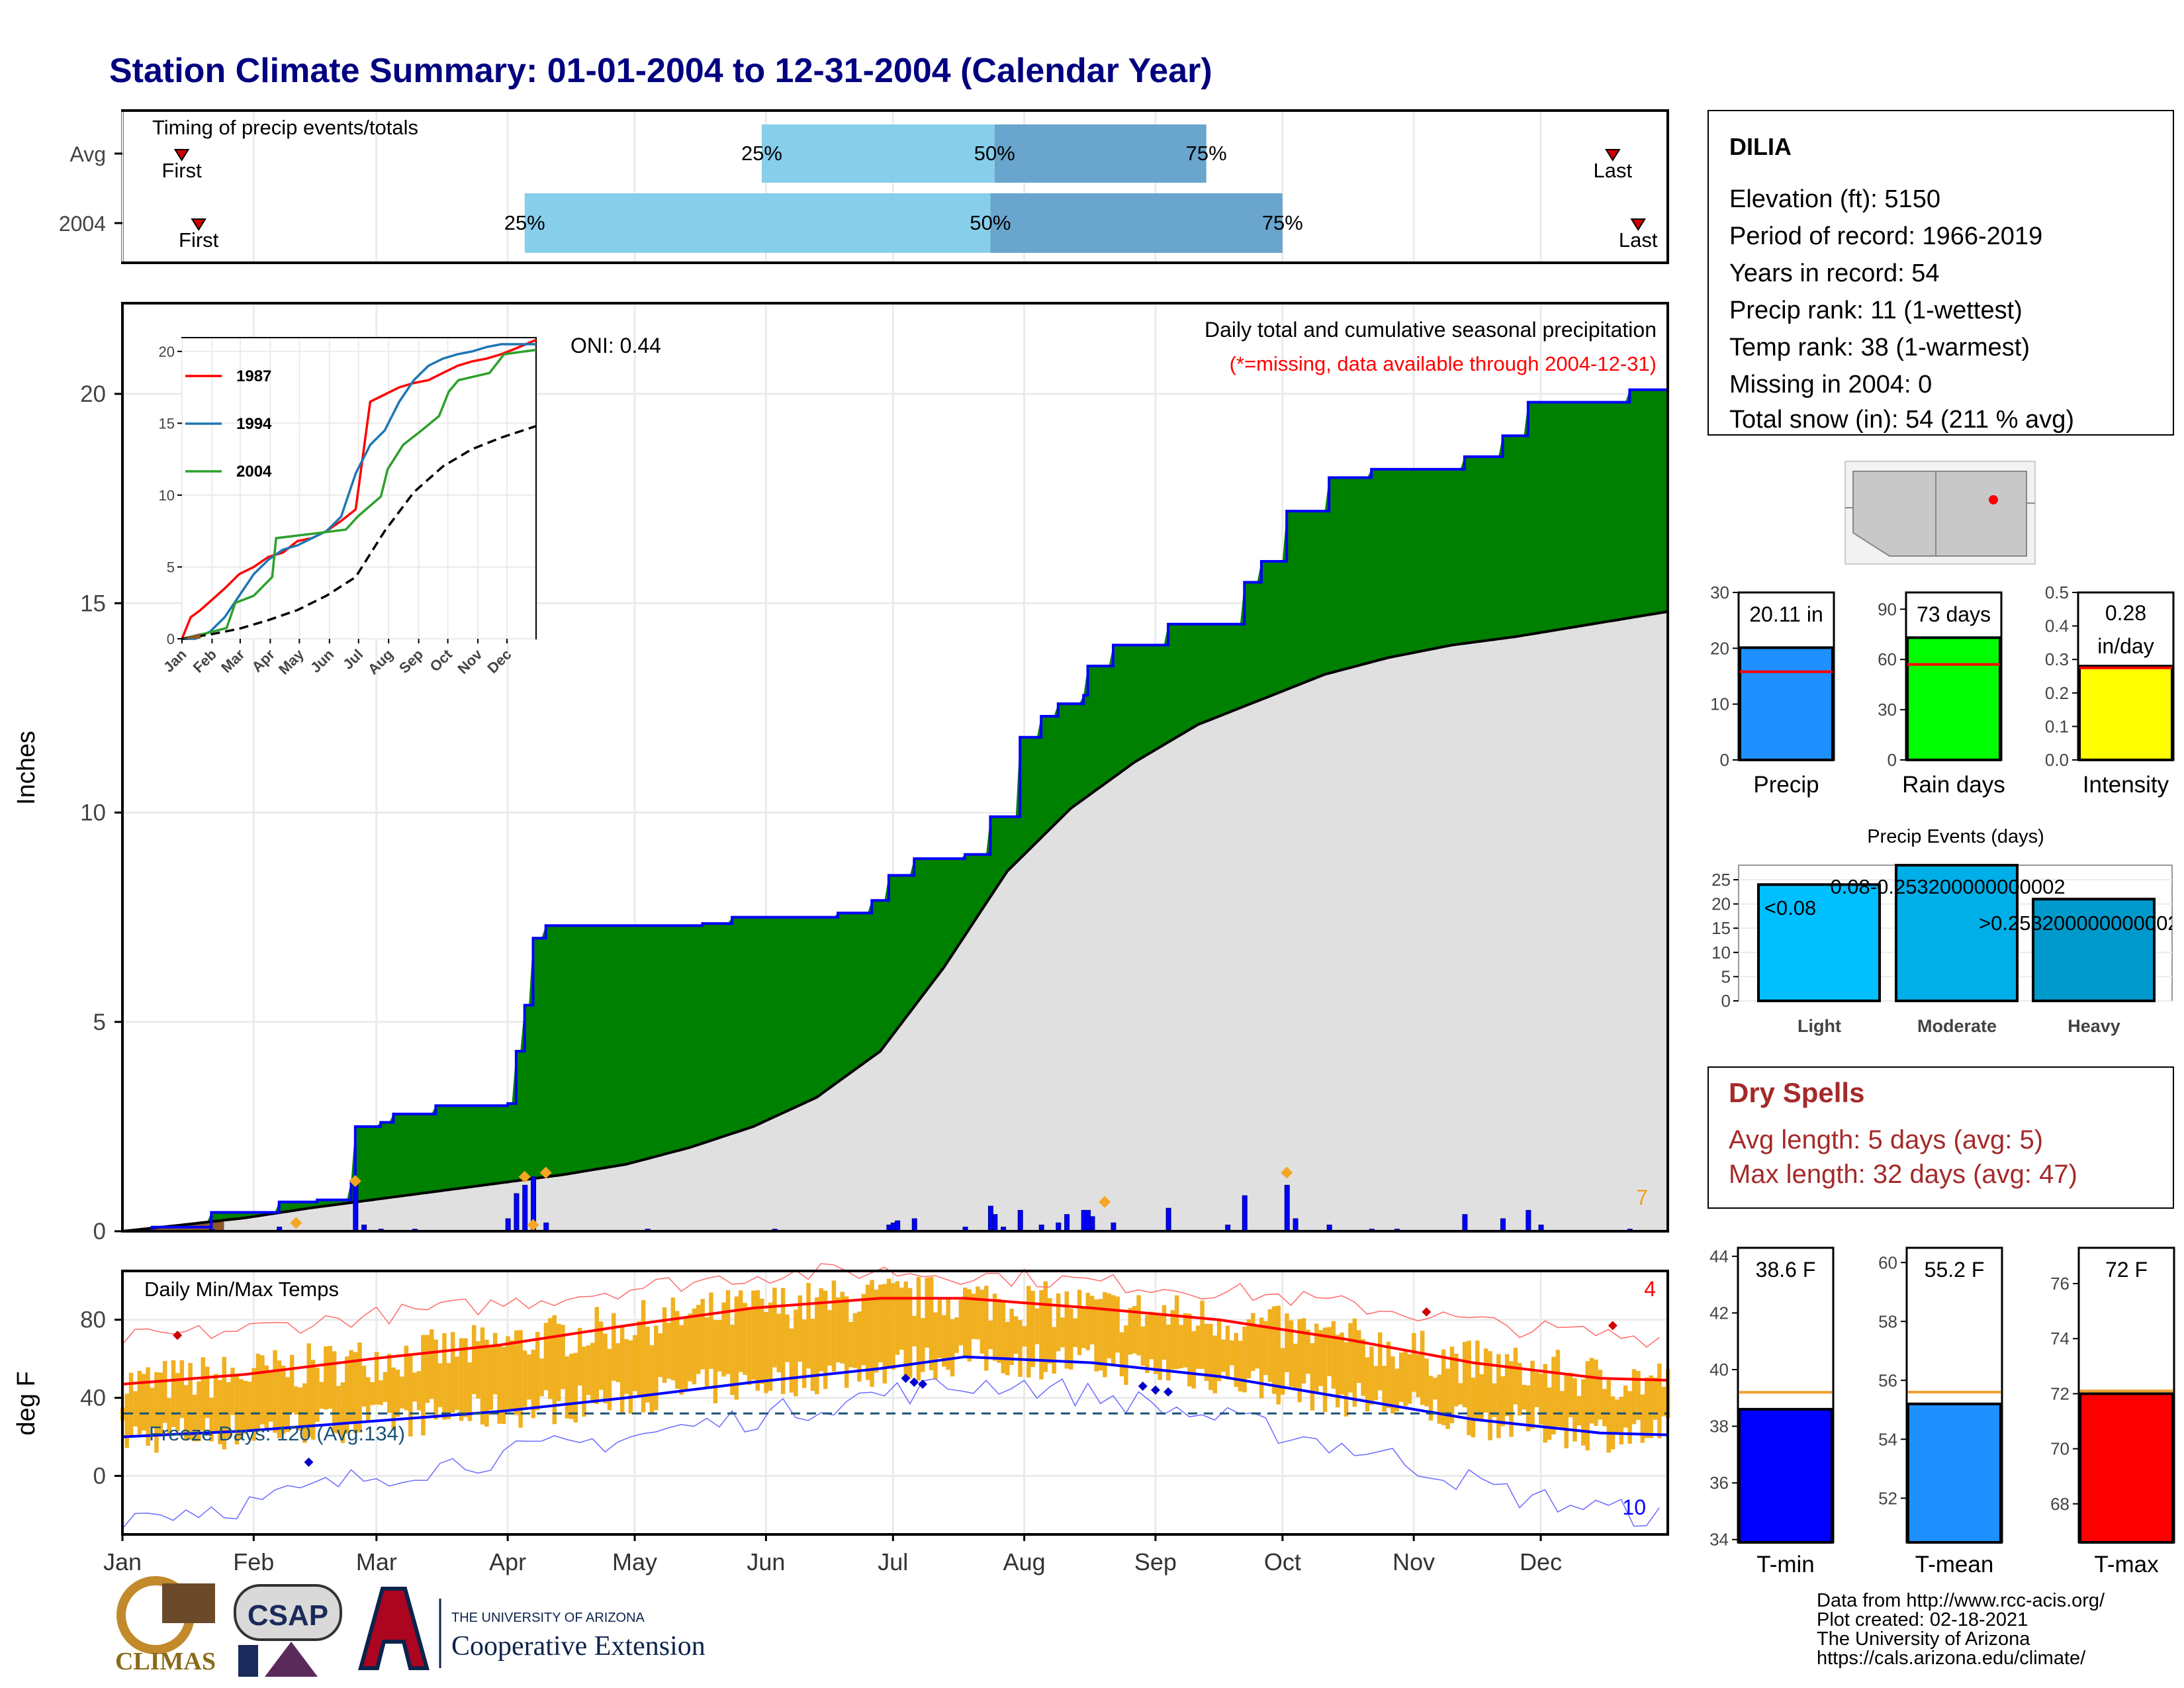 This screenshot has width=2184, height=1688. Describe the element at coordinates (2057, 760) in the screenshot. I see `stat-panel-y-tick-label: 0.0` at that location.